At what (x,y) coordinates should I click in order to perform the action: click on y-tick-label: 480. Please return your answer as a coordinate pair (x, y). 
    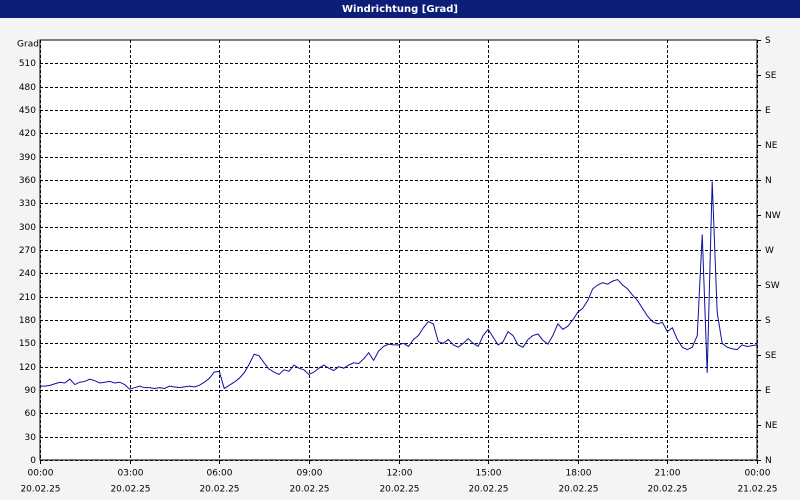
    Looking at the image, I should click on (27, 88).